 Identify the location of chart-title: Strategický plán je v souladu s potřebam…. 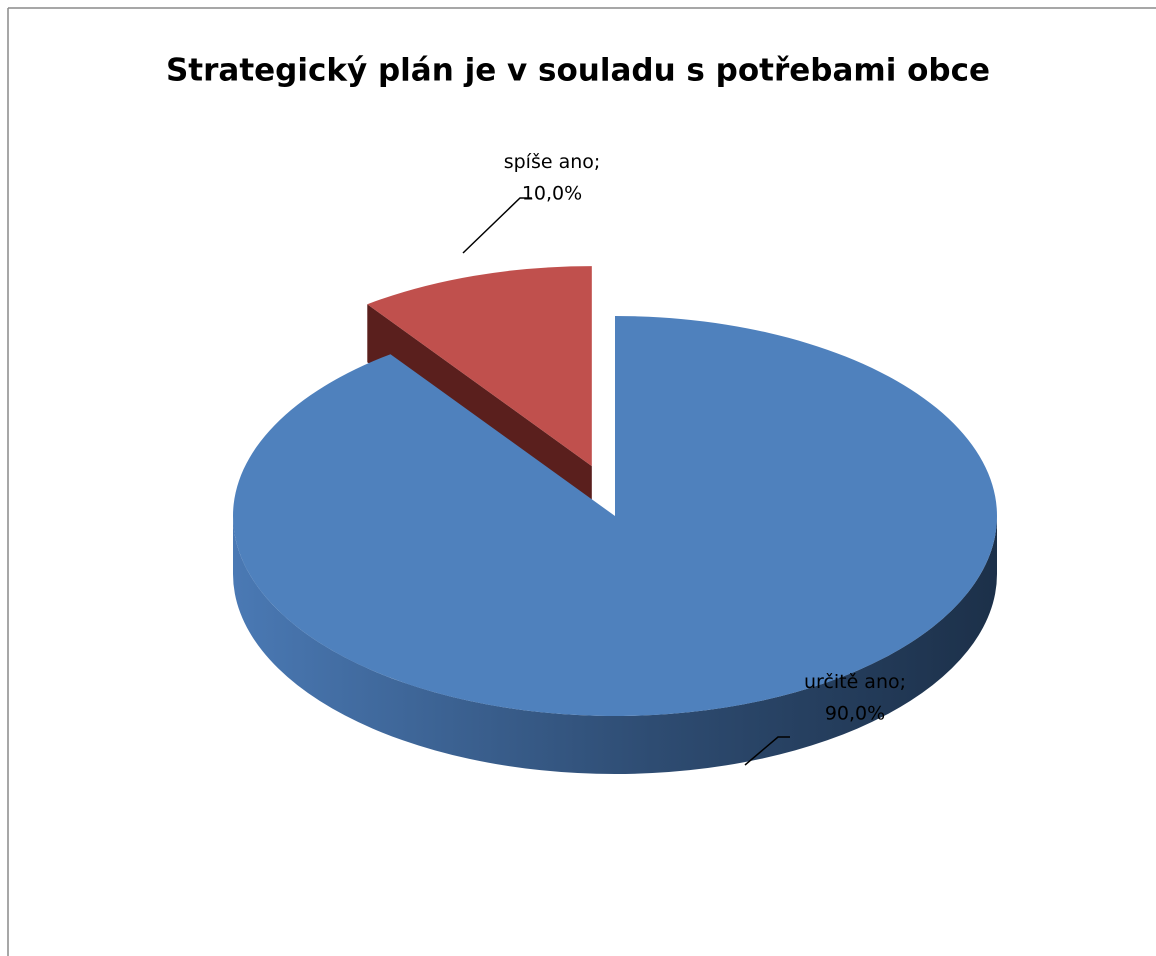
(578, 71).